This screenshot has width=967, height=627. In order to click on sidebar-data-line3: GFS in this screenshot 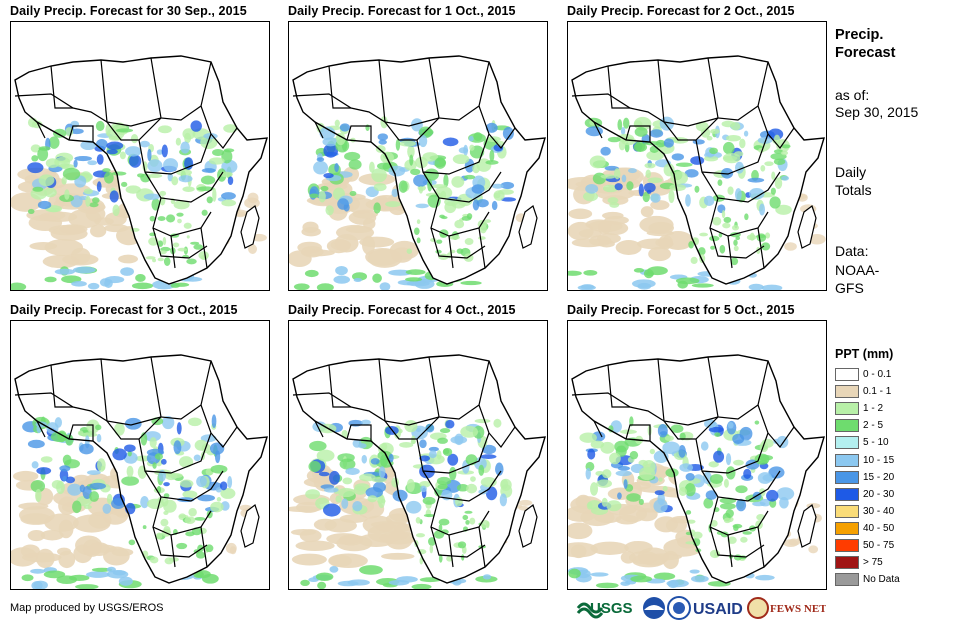, I will do `click(849, 288)`.